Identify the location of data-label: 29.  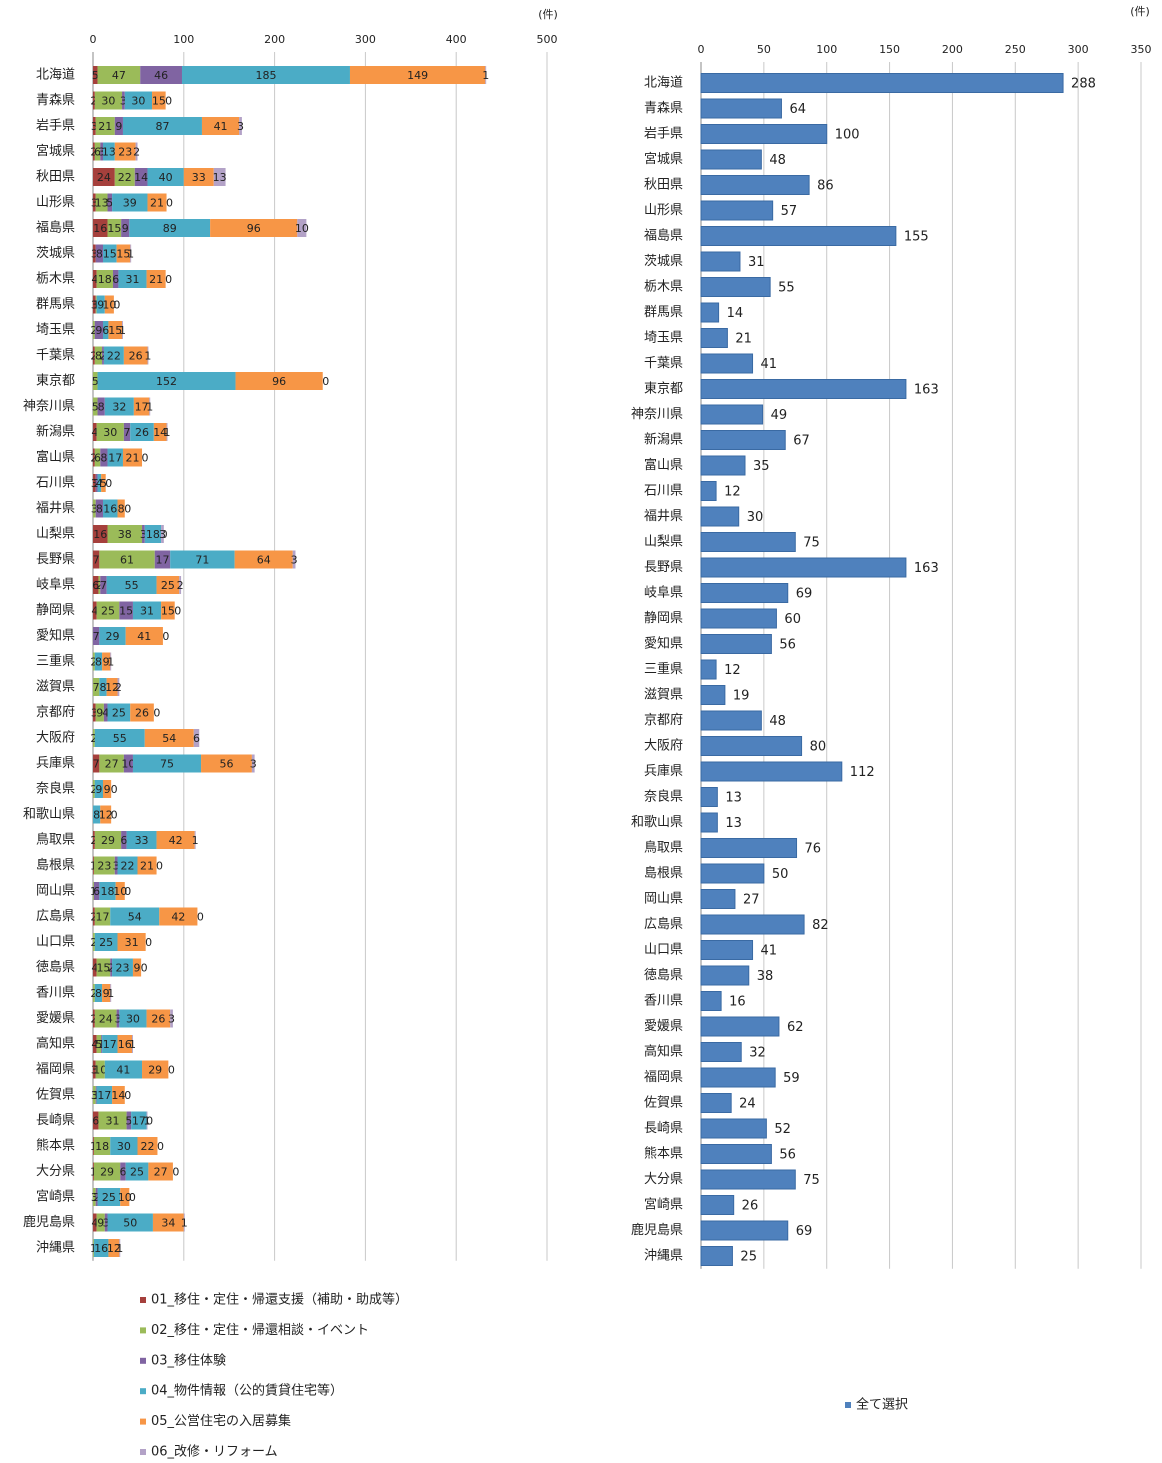
(113, 636).